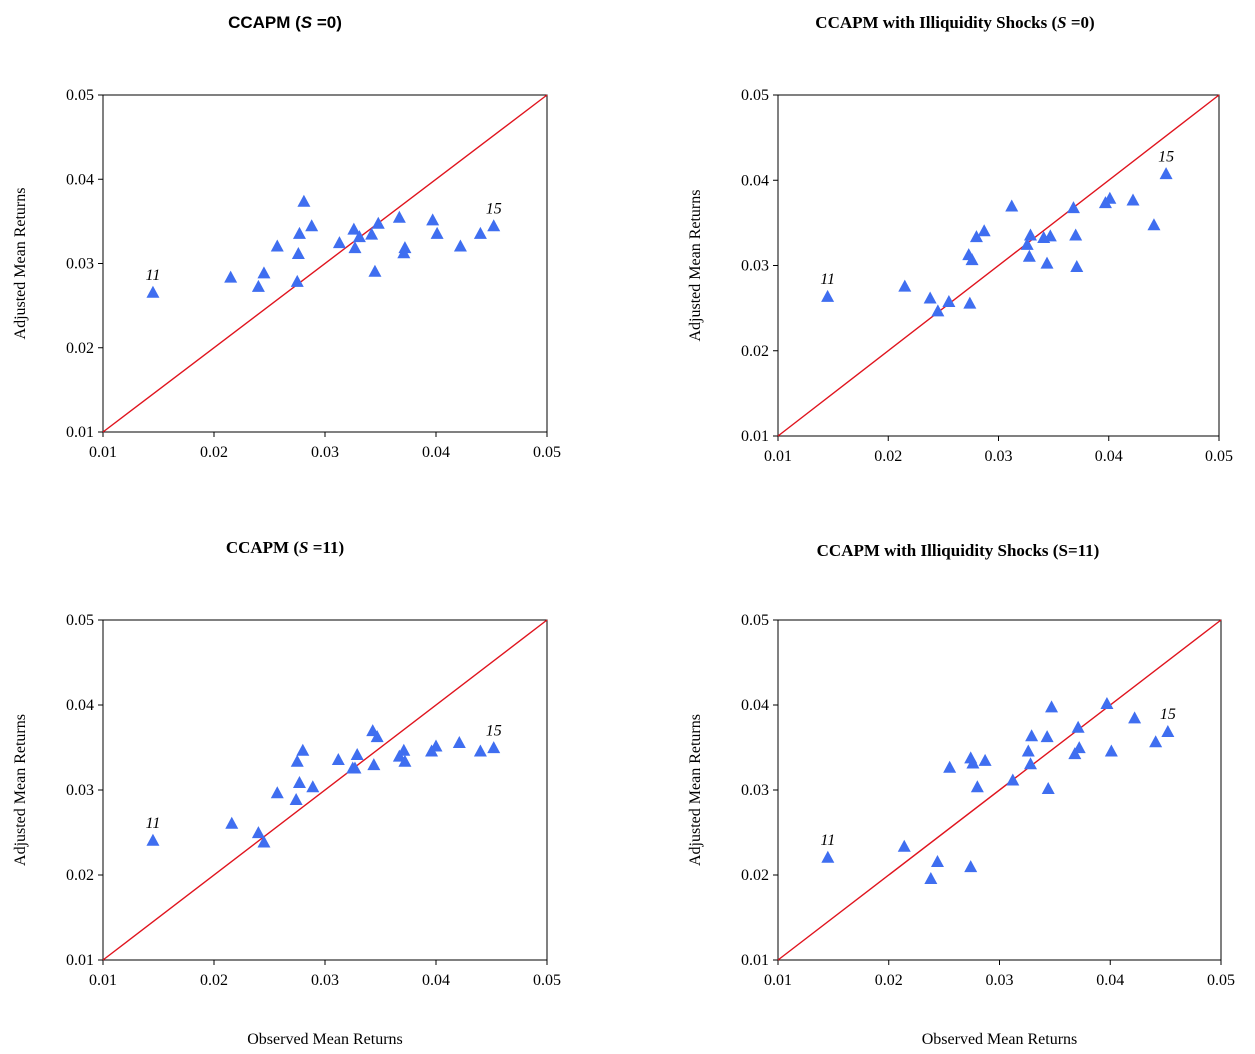 The height and width of the screenshot is (1054, 1255). I want to click on reference-line, so click(998, 265).